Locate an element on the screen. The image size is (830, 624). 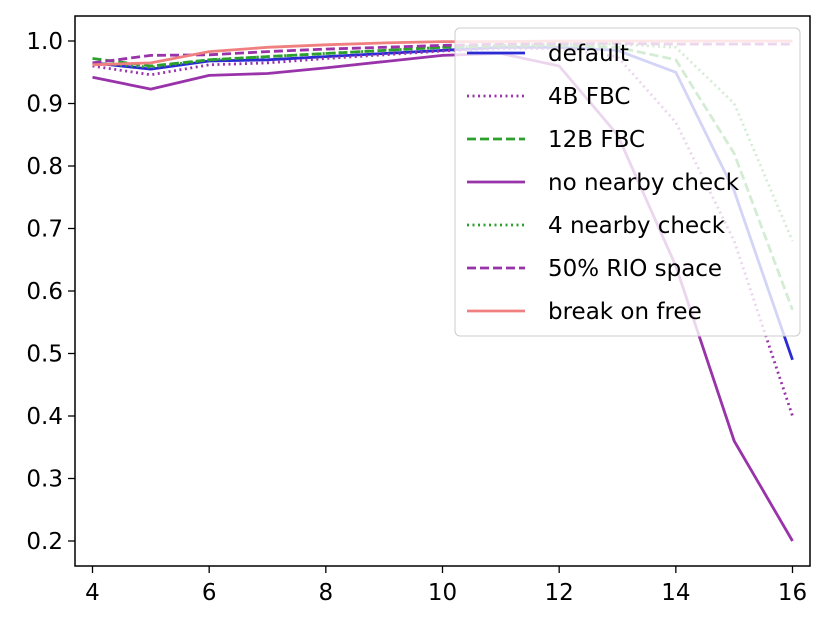
y-tick-label: 0.3 is located at coordinates (44, 480).